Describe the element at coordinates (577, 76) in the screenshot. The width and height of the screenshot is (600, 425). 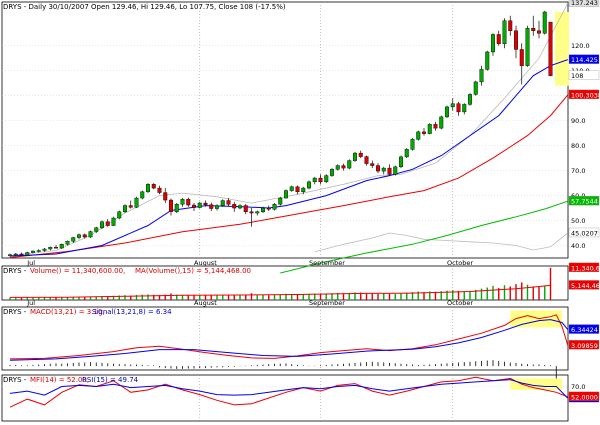
I see `price-value-label: 108` at that location.